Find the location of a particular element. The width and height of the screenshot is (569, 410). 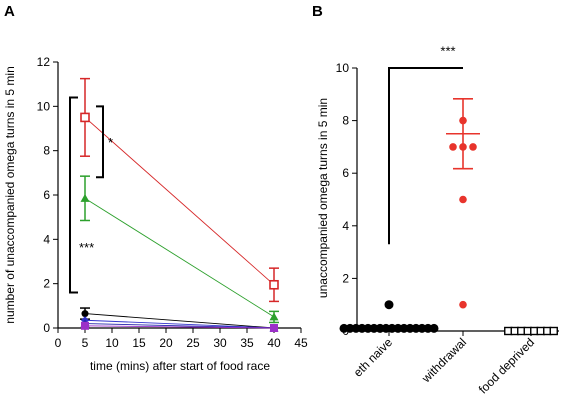

b-y-axis-label: unaccompanied omega turns in 5 min is located at coordinates (323, 198).